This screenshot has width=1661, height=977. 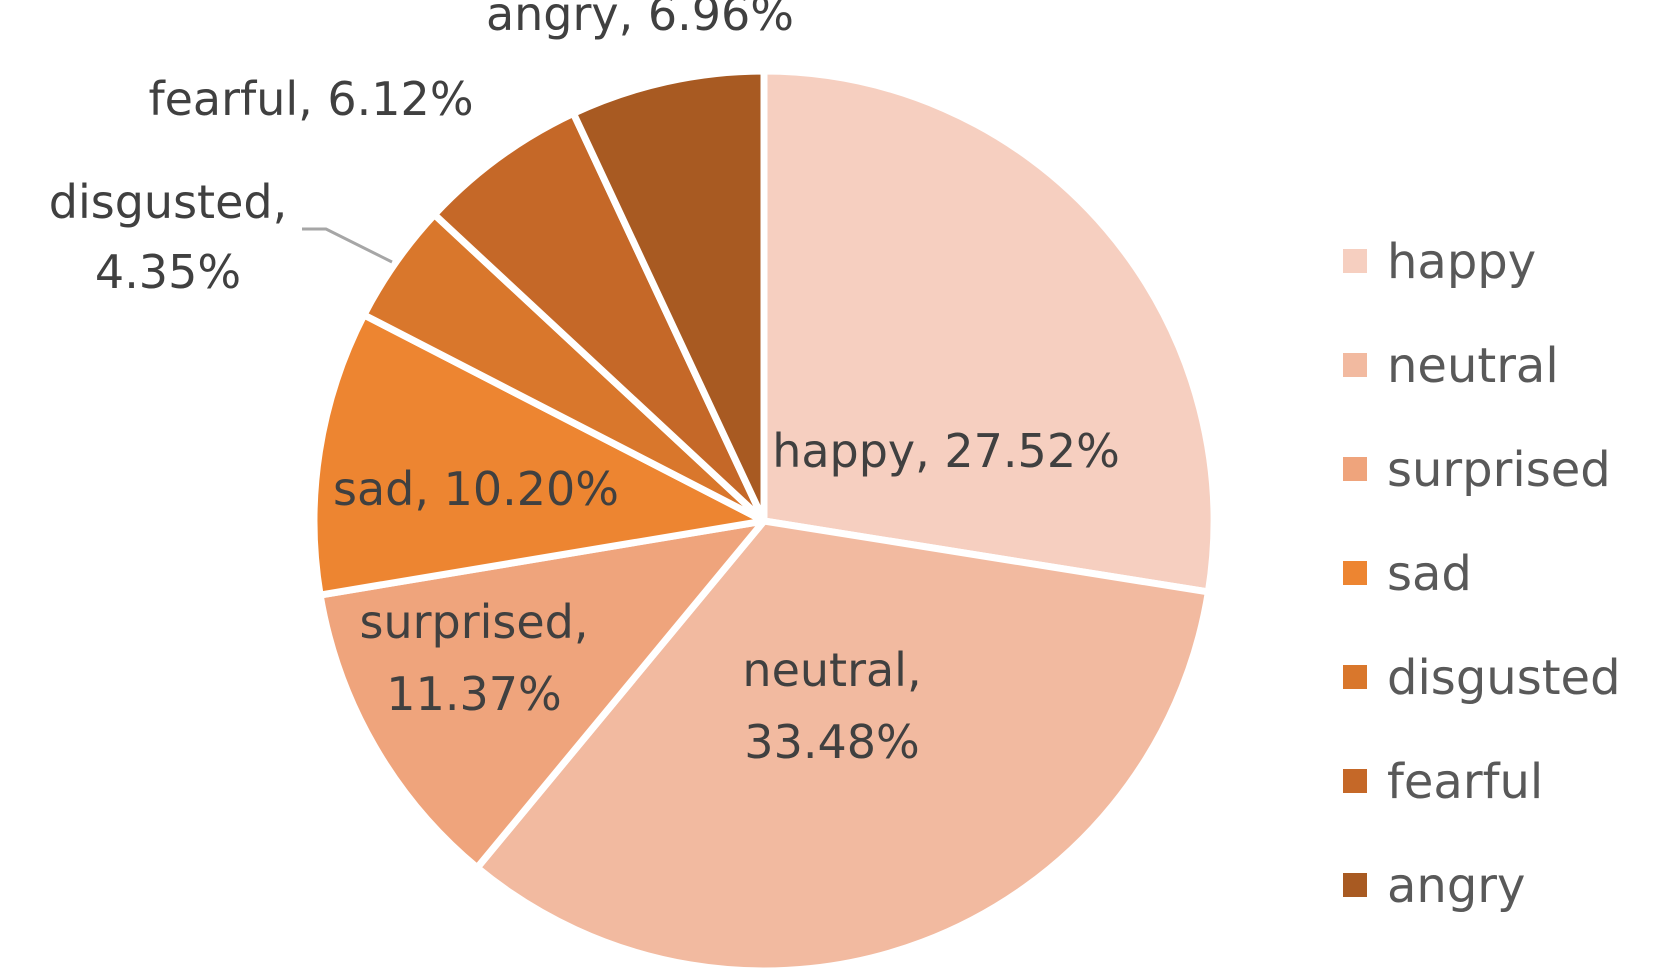 I want to click on legend-label-disgusted: disgusted, so click(x=1504, y=678).